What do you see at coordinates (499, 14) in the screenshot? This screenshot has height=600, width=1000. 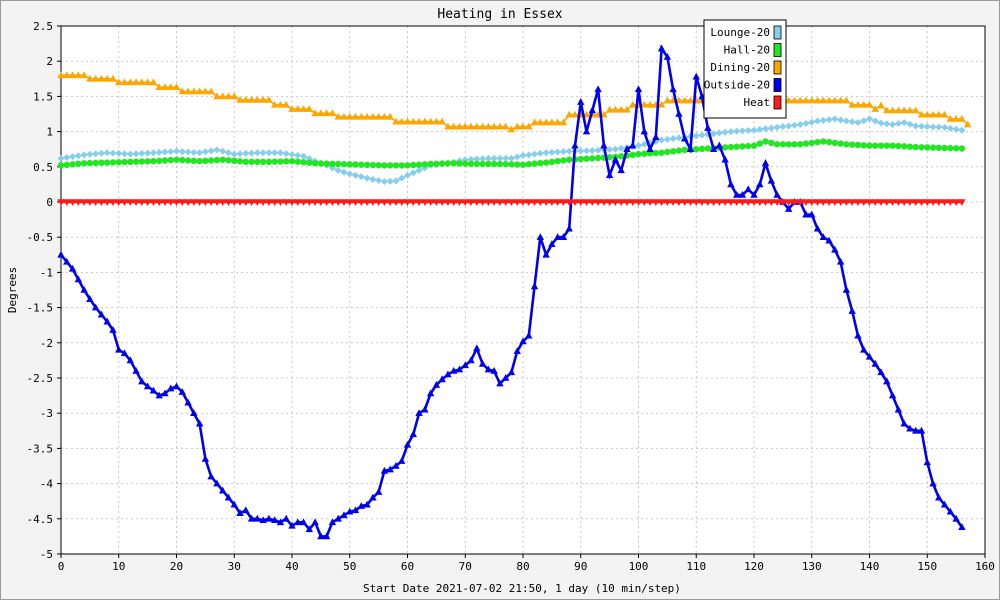 I see `chart-title: Heating in Essex` at bounding box center [499, 14].